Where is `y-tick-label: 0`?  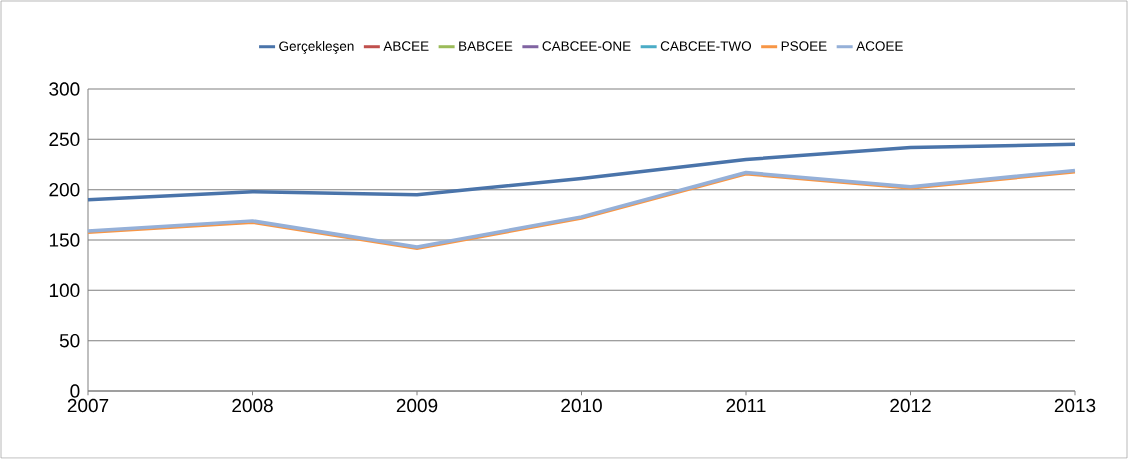 y-tick-label: 0 is located at coordinates (75, 391).